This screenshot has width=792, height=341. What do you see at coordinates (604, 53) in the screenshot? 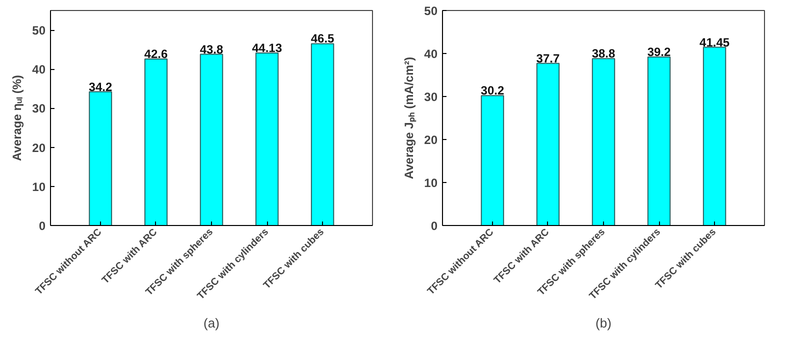
I see `data-label: 38.8` at bounding box center [604, 53].